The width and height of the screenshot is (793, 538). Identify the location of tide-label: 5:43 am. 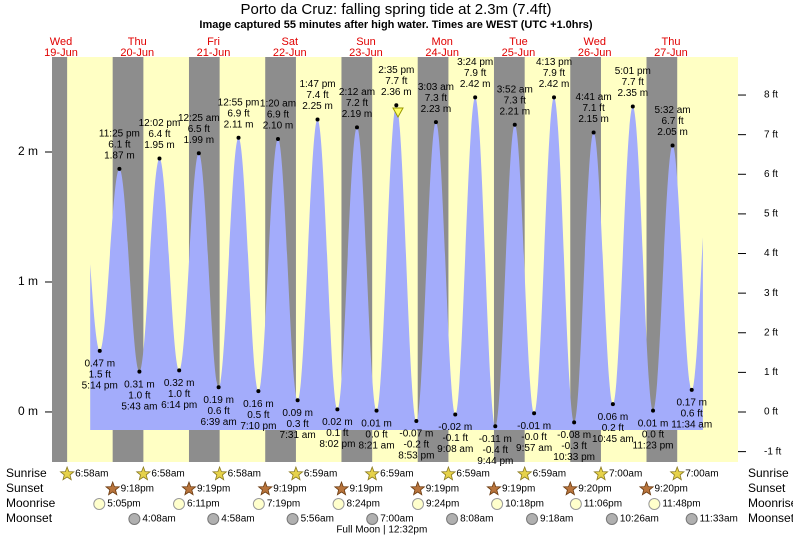
(139, 406).